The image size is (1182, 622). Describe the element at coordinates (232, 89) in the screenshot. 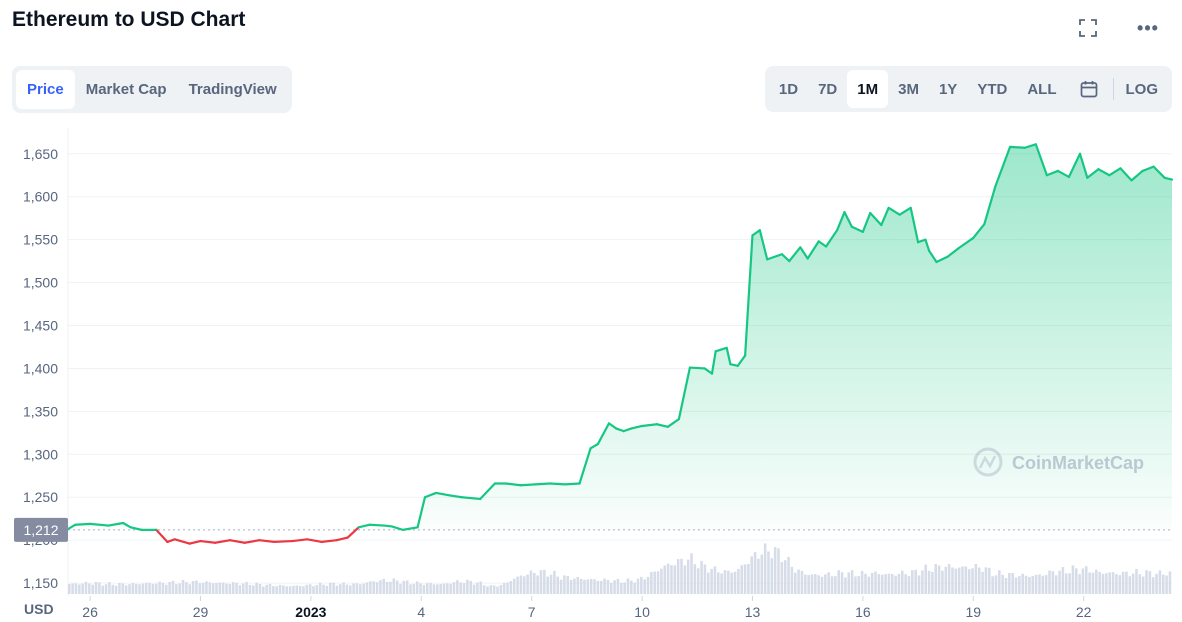

I see `tab-tradingview: TradingView` at that location.